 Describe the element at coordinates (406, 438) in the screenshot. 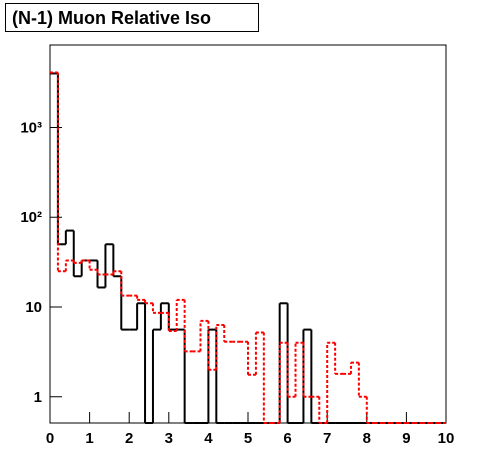

I see `x-tick-label: 9` at that location.